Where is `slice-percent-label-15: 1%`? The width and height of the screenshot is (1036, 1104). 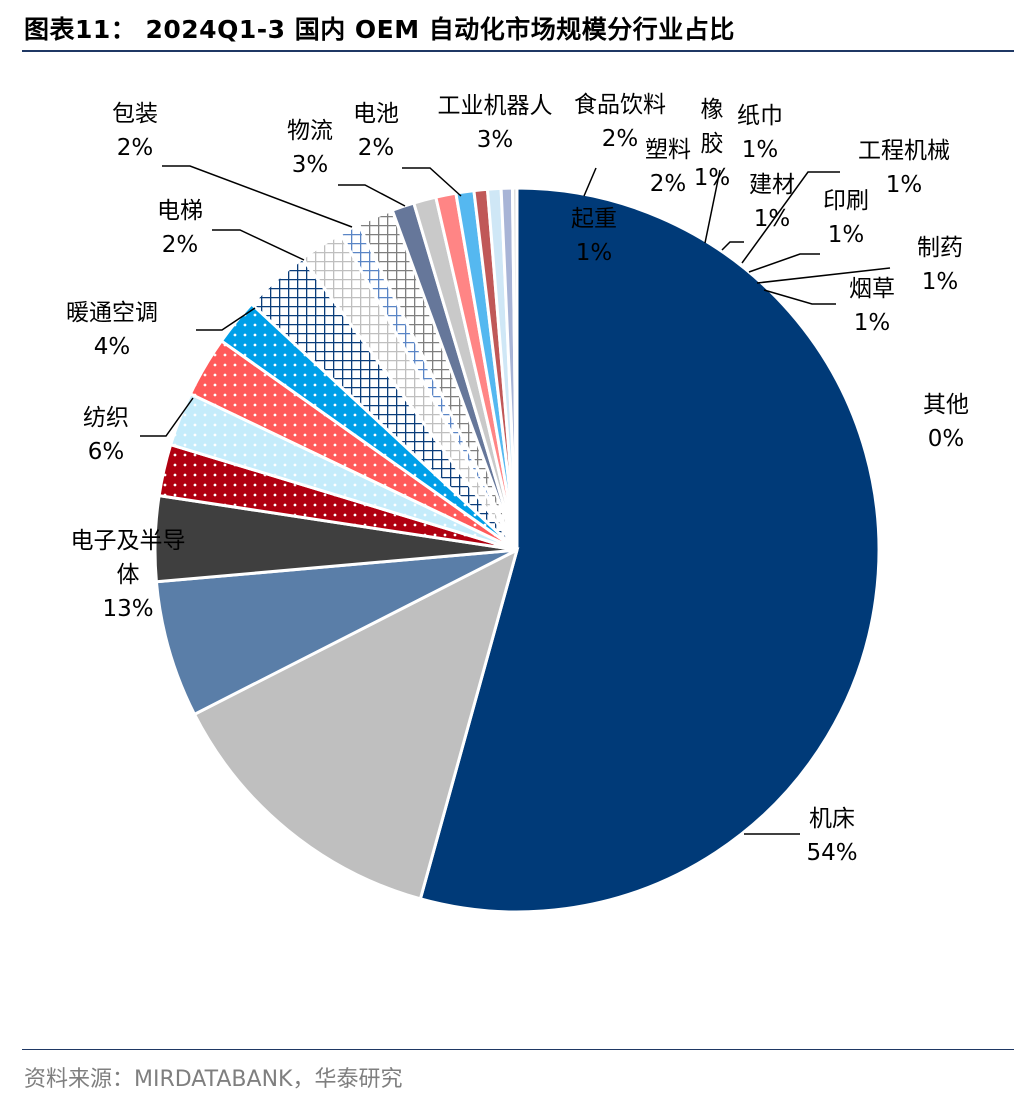 slice-percent-label-15: 1% is located at coordinates (772, 219).